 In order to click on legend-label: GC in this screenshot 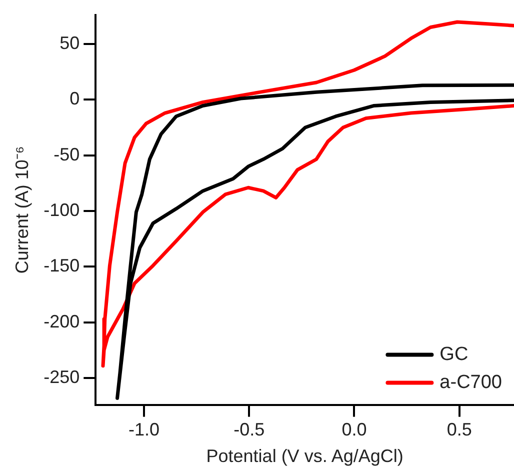, I will do `click(454, 355)`.